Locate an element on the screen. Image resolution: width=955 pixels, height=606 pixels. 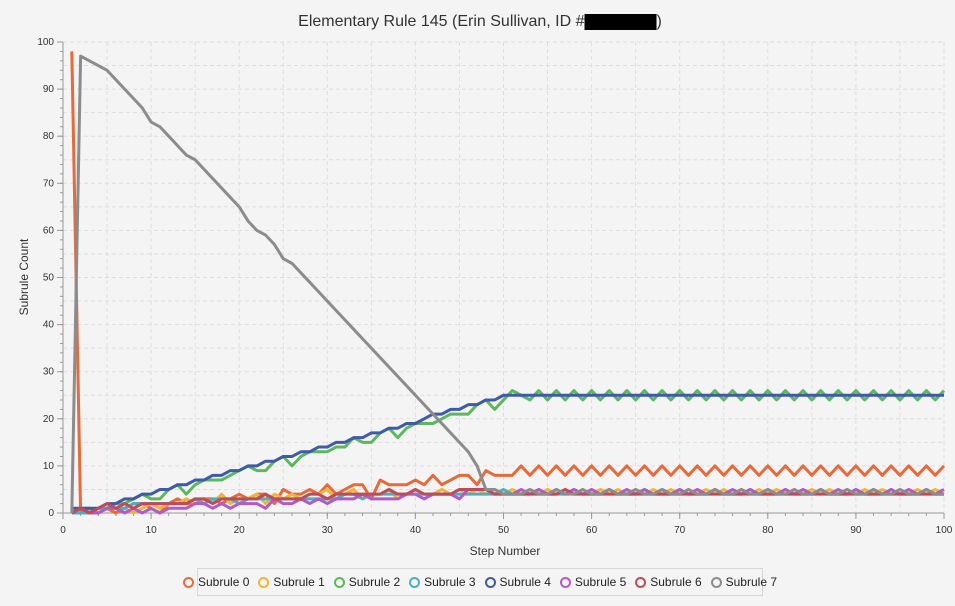
x-axis-label: Step Number is located at coordinates (505, 551).